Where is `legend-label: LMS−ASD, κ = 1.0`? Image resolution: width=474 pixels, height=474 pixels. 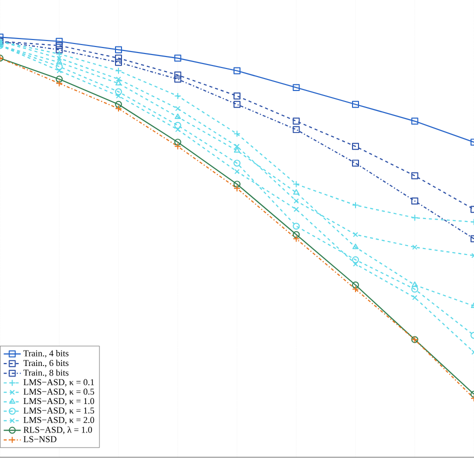 legend-label: LMS−ASD, κ = 1.0 is located at coordinates (59, 402).